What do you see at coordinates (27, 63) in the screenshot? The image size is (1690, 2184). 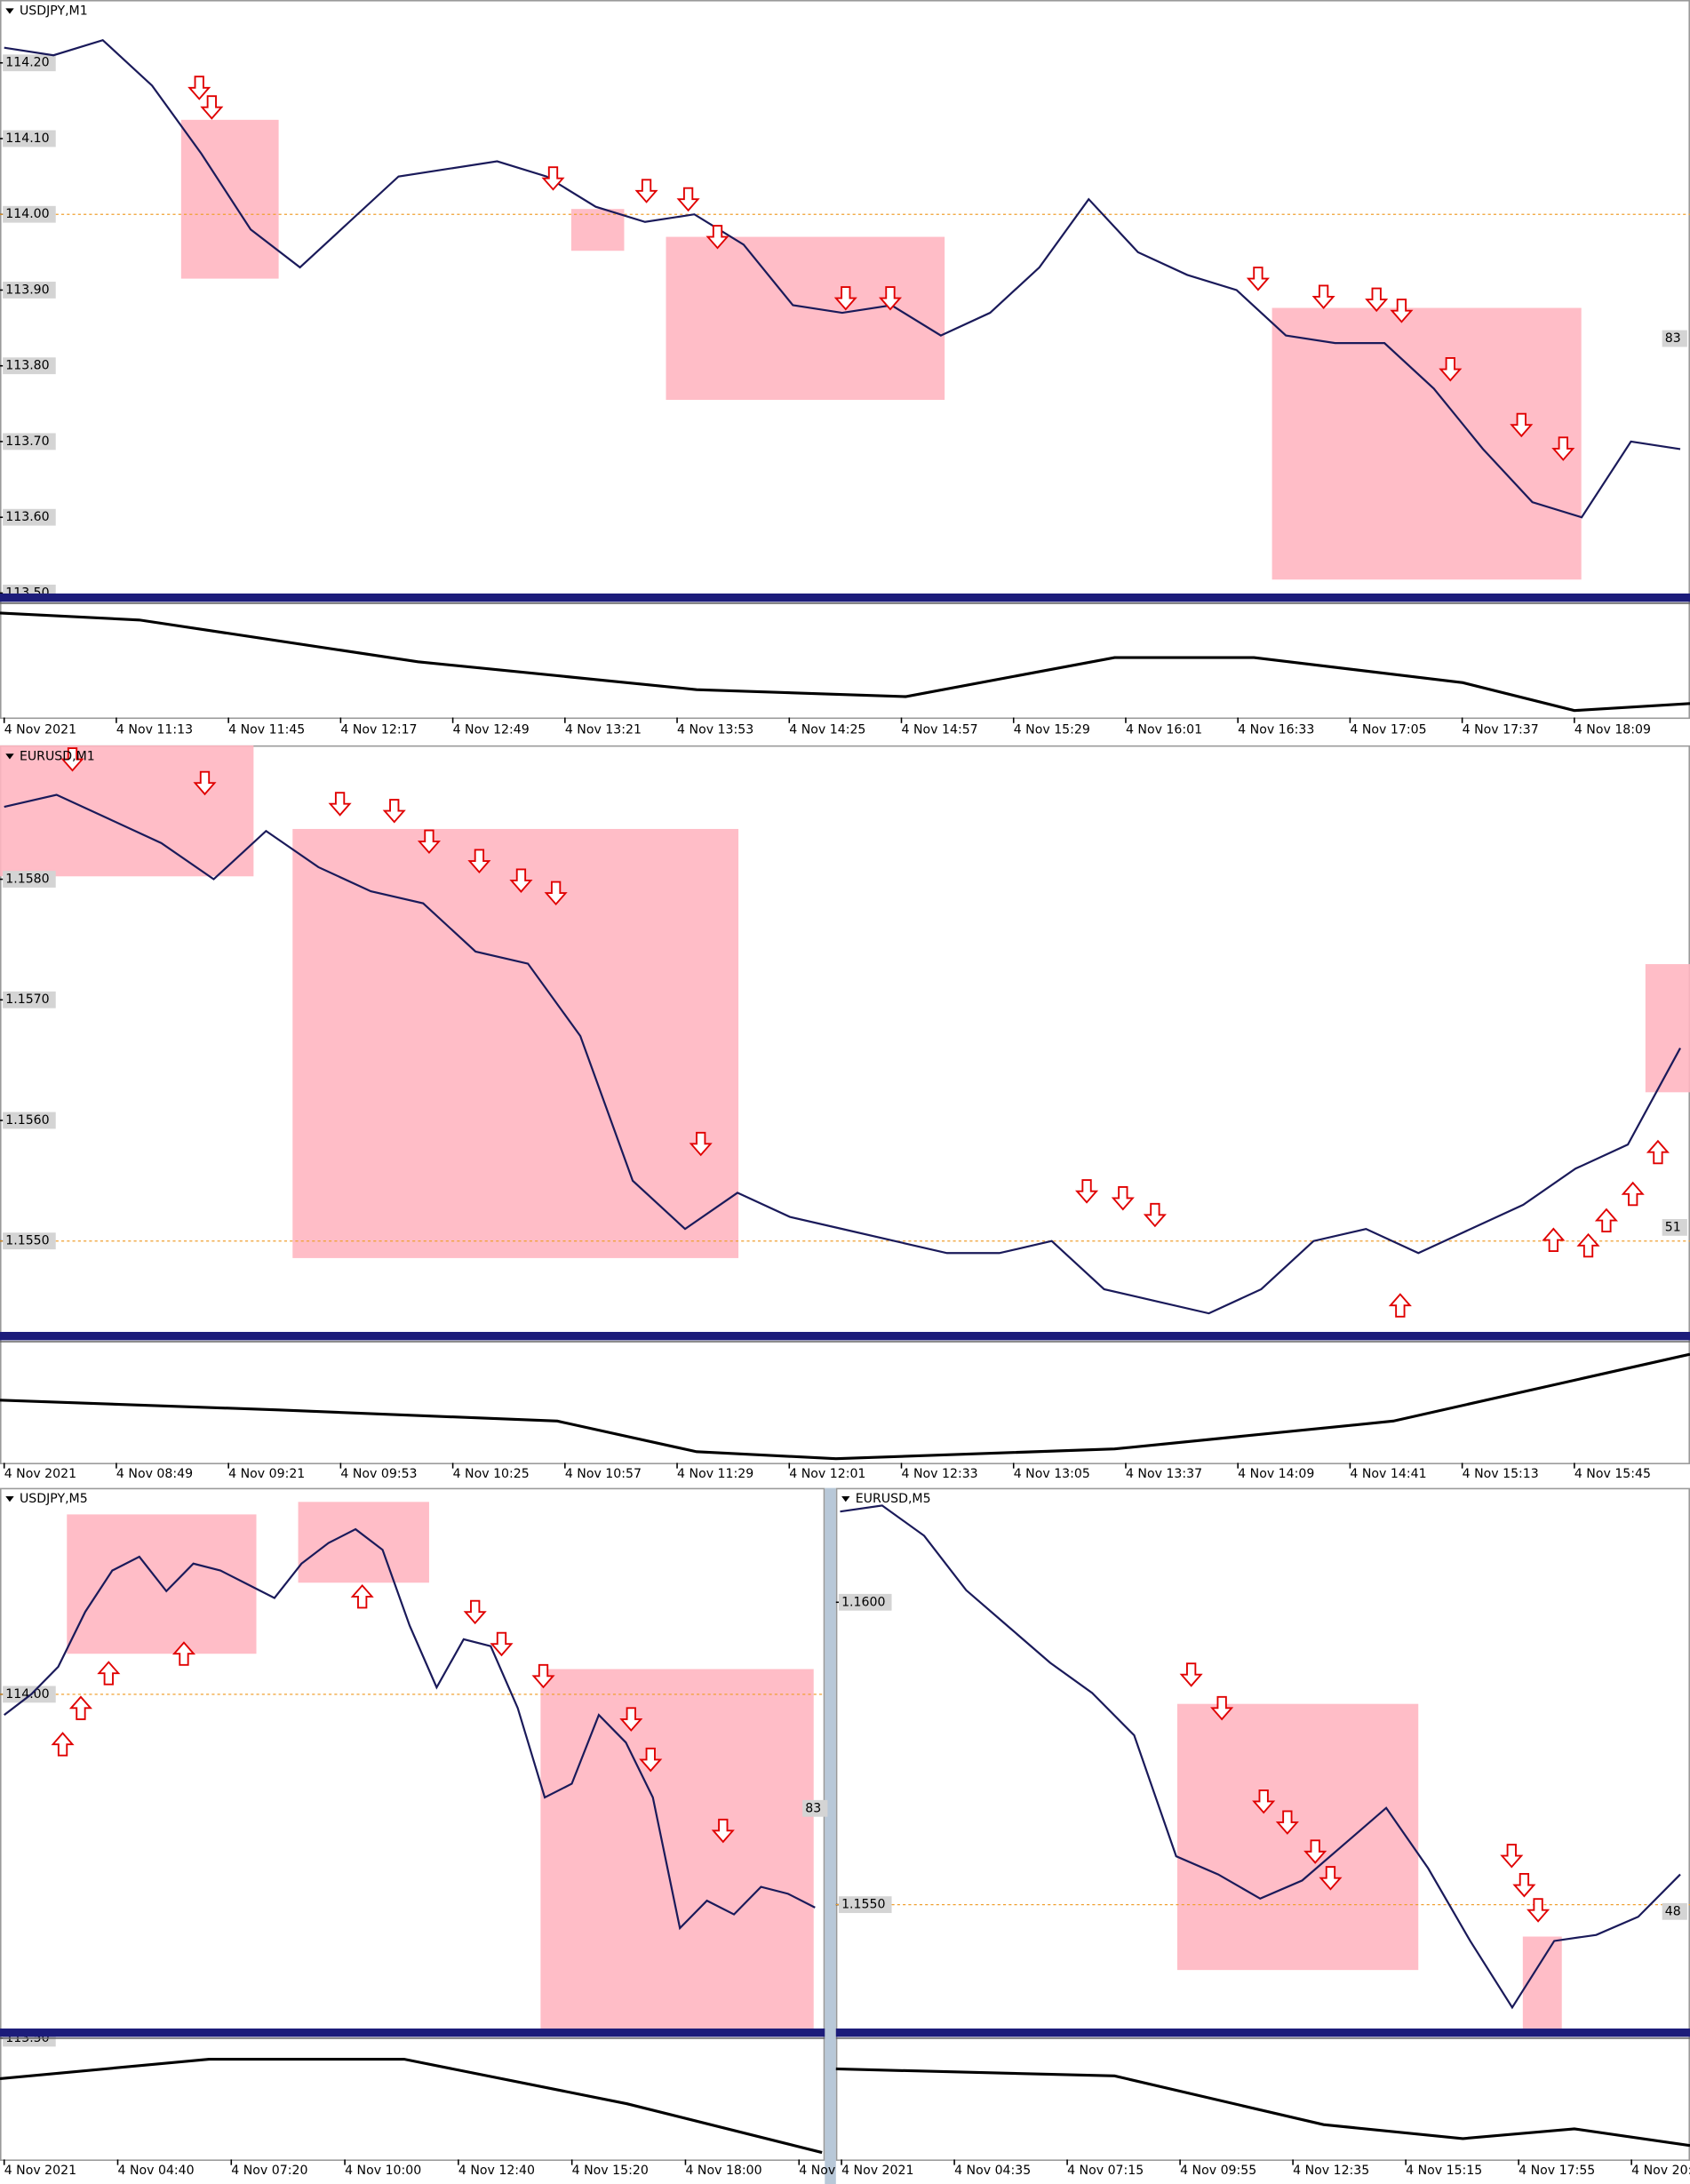 I see `price-label: 114.20` at bounding box center [27, 63].